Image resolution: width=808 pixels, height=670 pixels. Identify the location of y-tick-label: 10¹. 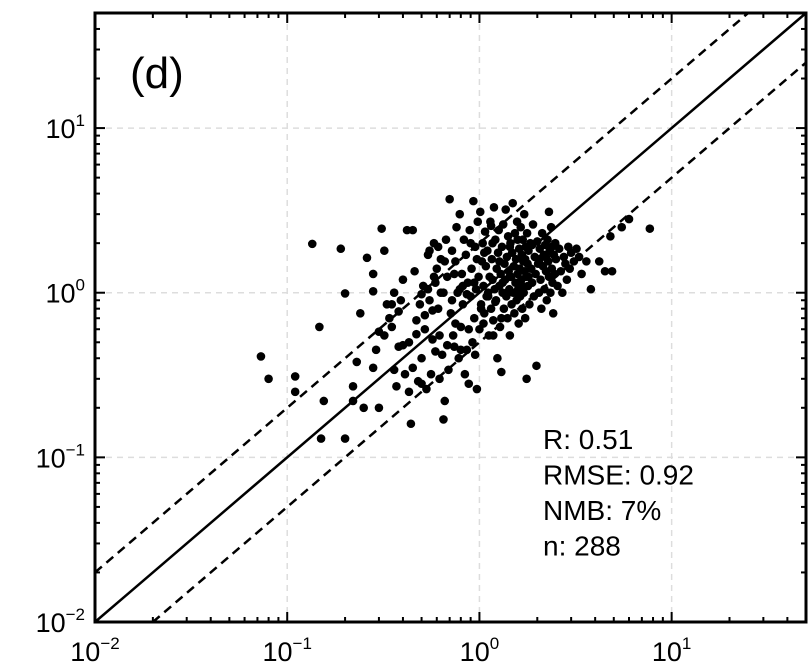
(65, 127).